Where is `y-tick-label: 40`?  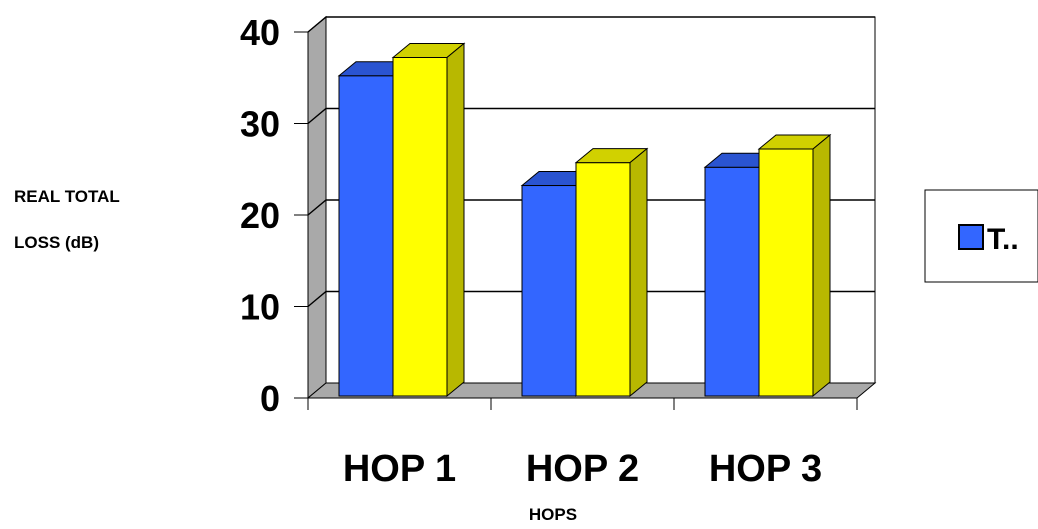 y-tick-label: 40 is located at coordinates (260, 32).